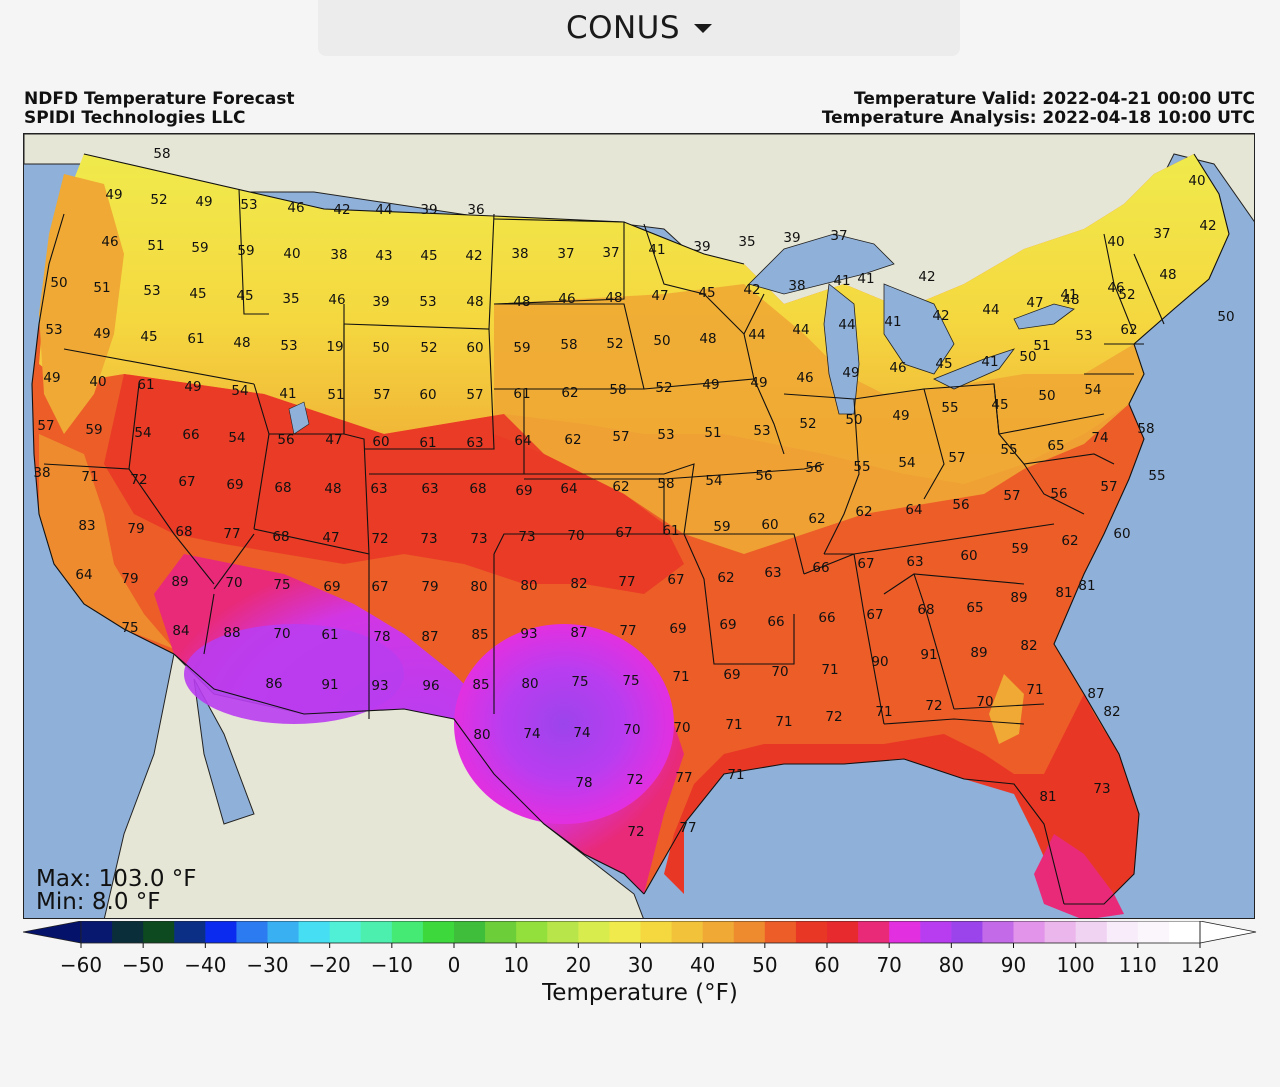 The image size is (1280, 1087). What do you see at coordinates (1008, 450) in the screenshot?
I see `temperature-label: 55` at bounding box center [1008, 450].